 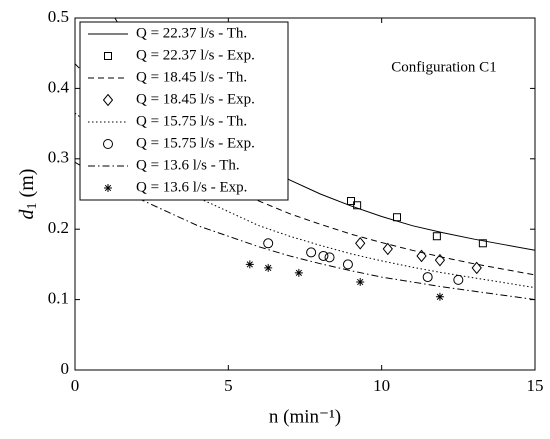 What do you see at coordinates (195, 143) in the screenshot?
I see `legend-label: Q = 15.75 l/s - Exp.` at bounding box center [195, 143].